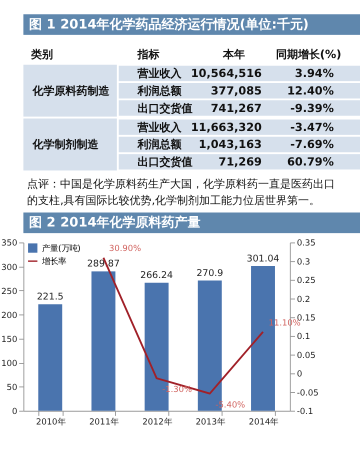 This screenshot has width=360, height=456. I want to click on text: 10,564,516, so click(226, 73).